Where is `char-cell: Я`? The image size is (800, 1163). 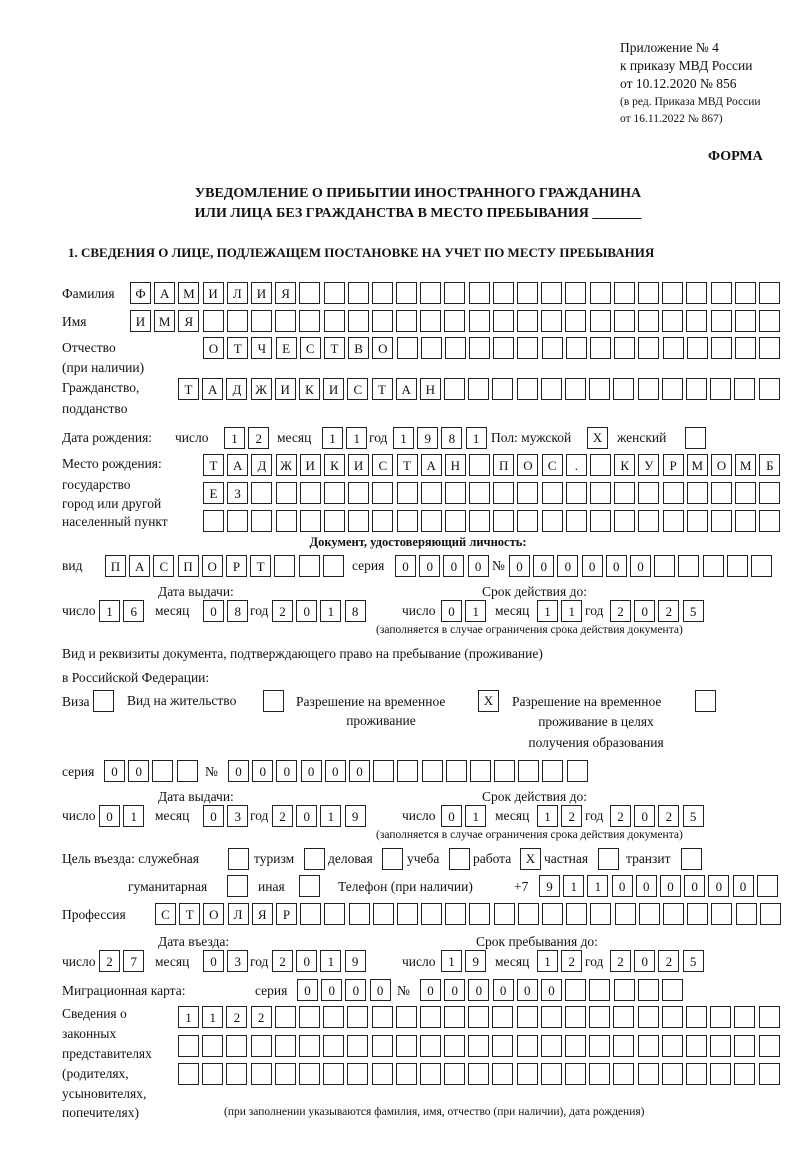 char-cell: Я is located at coordinates (286, 293).